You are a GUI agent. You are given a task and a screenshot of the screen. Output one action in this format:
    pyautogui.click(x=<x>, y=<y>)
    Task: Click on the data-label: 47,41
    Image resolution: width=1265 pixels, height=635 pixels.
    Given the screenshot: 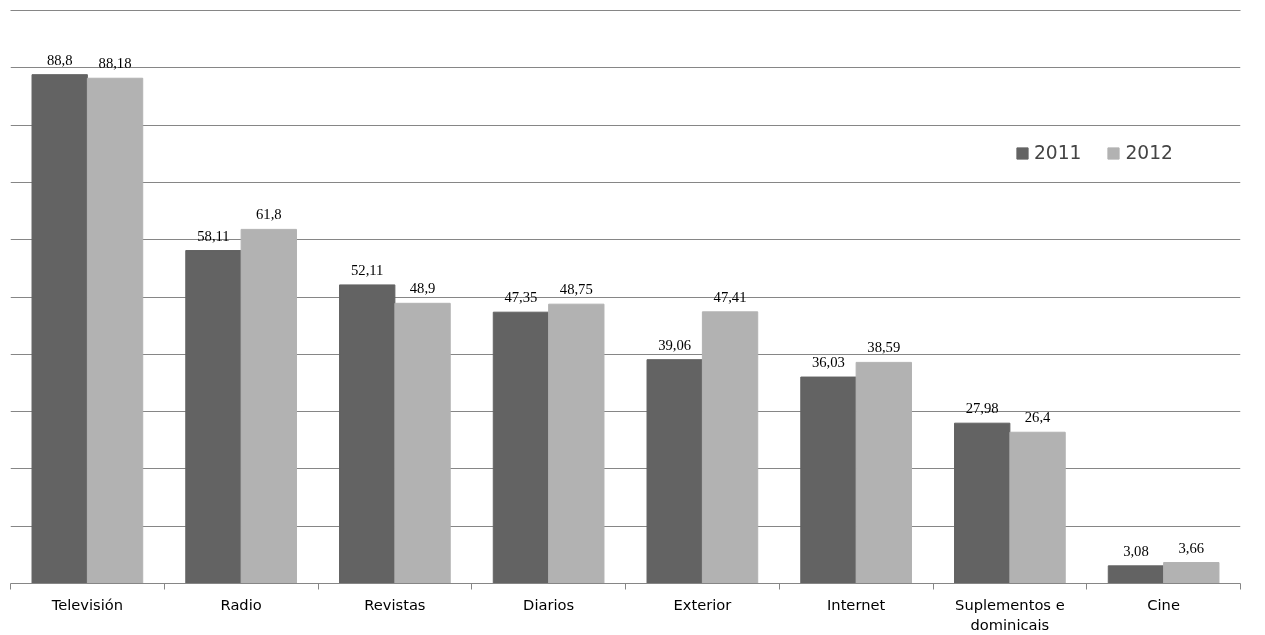 What is the action you would take?
    pyautogui.click(x=730, y=296)
    